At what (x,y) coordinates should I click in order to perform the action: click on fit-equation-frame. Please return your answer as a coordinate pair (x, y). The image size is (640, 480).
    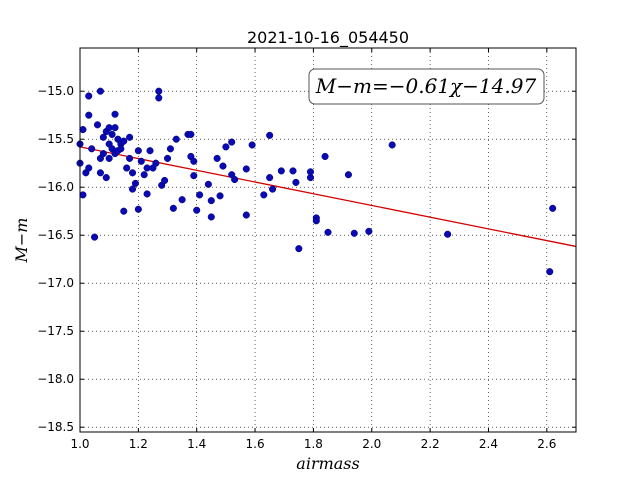
    Looking at the image, I should click on (426, 86).